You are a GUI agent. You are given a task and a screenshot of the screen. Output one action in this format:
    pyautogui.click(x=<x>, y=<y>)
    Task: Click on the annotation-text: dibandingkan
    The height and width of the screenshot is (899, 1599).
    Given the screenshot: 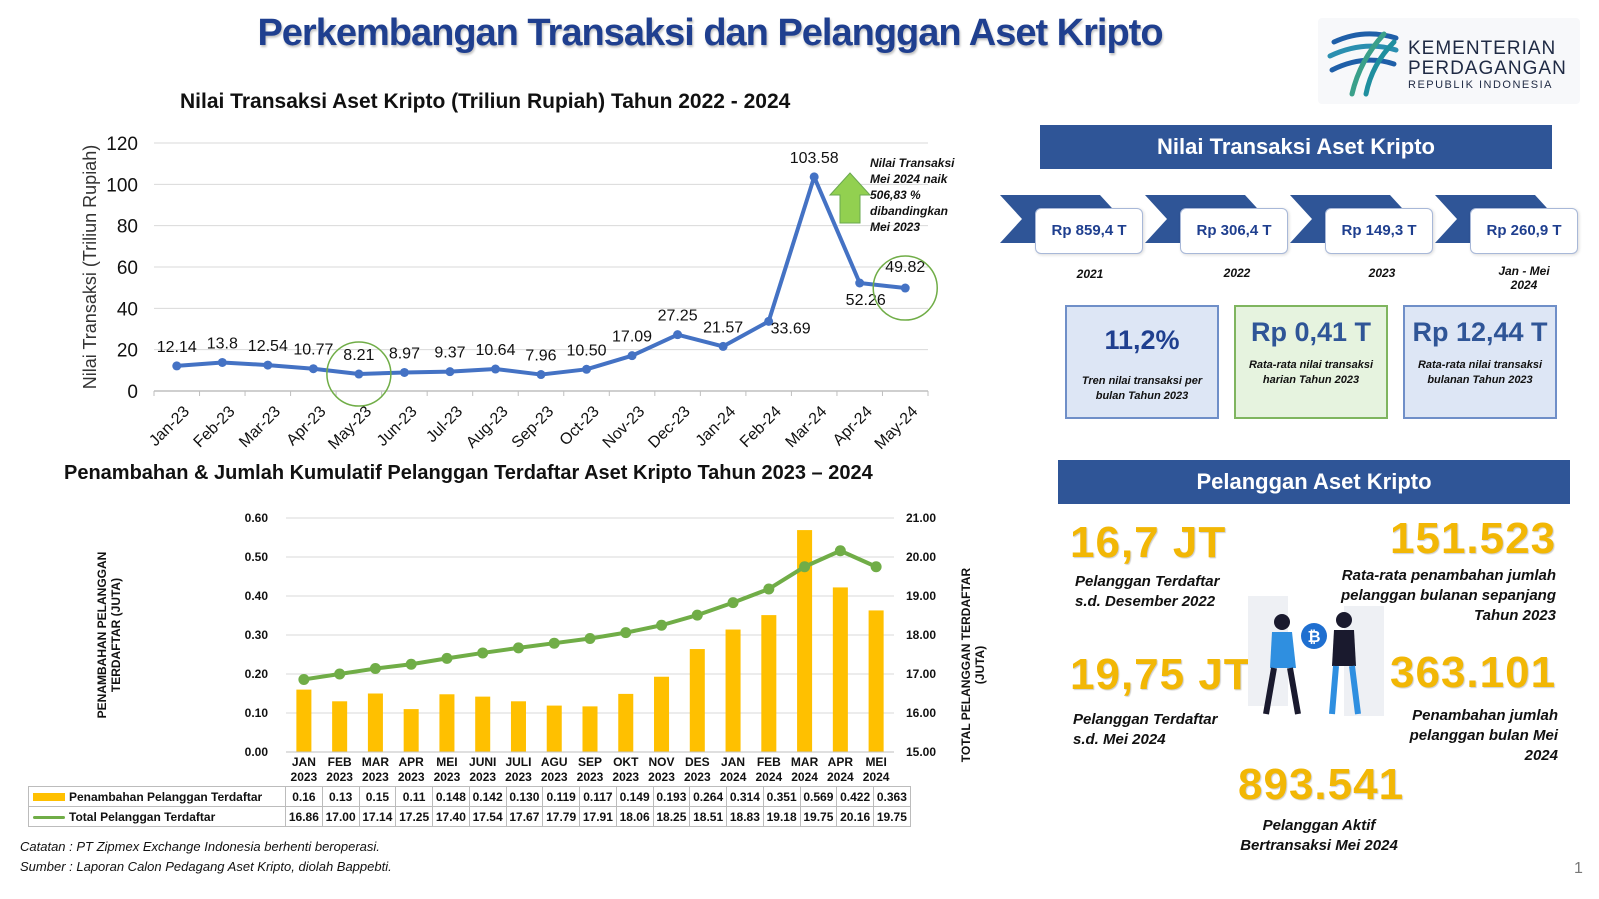 What is the action you would take?
    pyautogui.click(x=909, y=211)
    